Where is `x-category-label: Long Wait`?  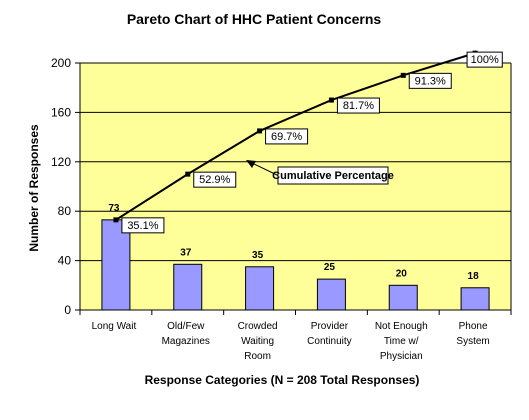 x-category-label: Long Wait is located at coordinates (114, 326).